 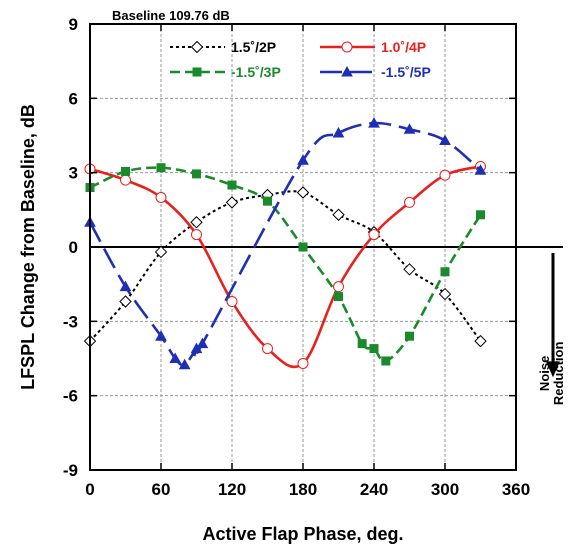 I want to click on legend-label-3: -1.5˚/5P, so click(x=406, y=72).